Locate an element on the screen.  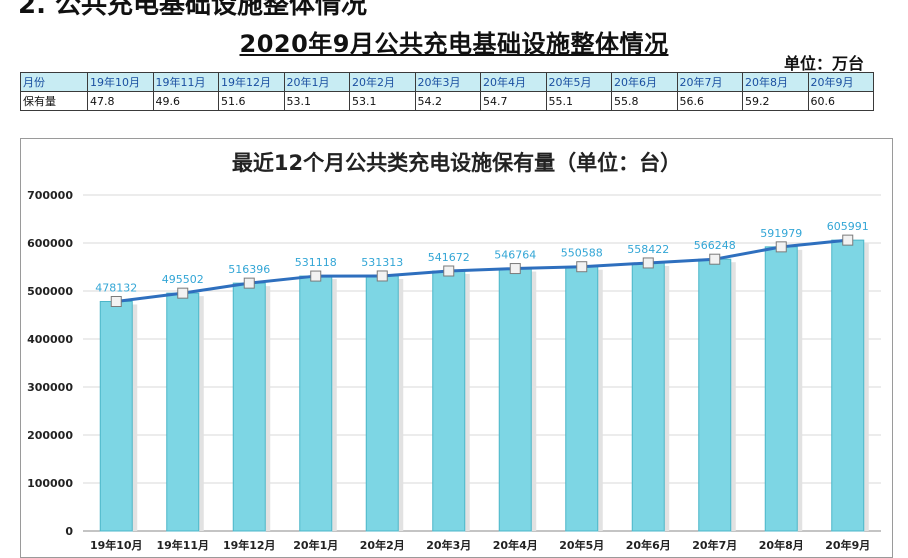
x-tick-label: 20年8月 is located at coordinates (781, 545).